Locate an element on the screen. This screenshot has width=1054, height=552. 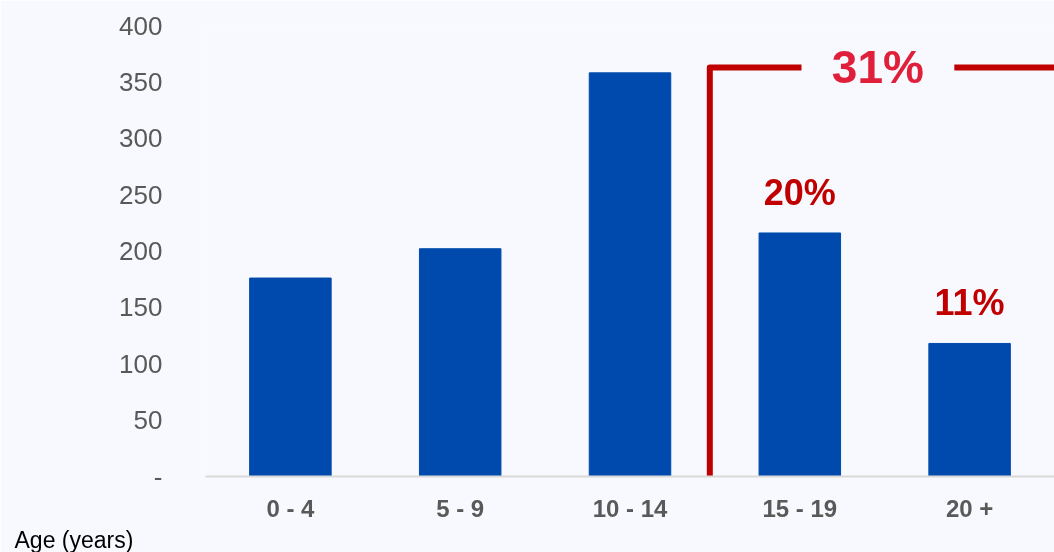
x-tick-label: 0 - 4 is located at coordinates (291, 508).